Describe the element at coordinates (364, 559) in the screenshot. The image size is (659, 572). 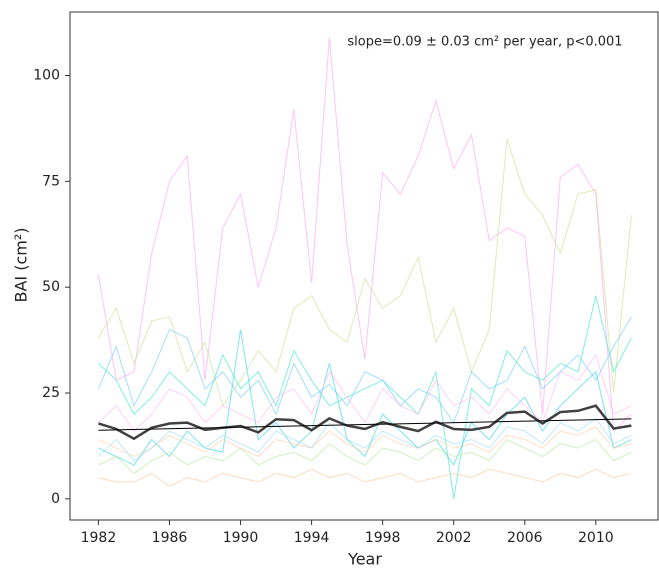
I see `x-axis-label: Year` at that location.